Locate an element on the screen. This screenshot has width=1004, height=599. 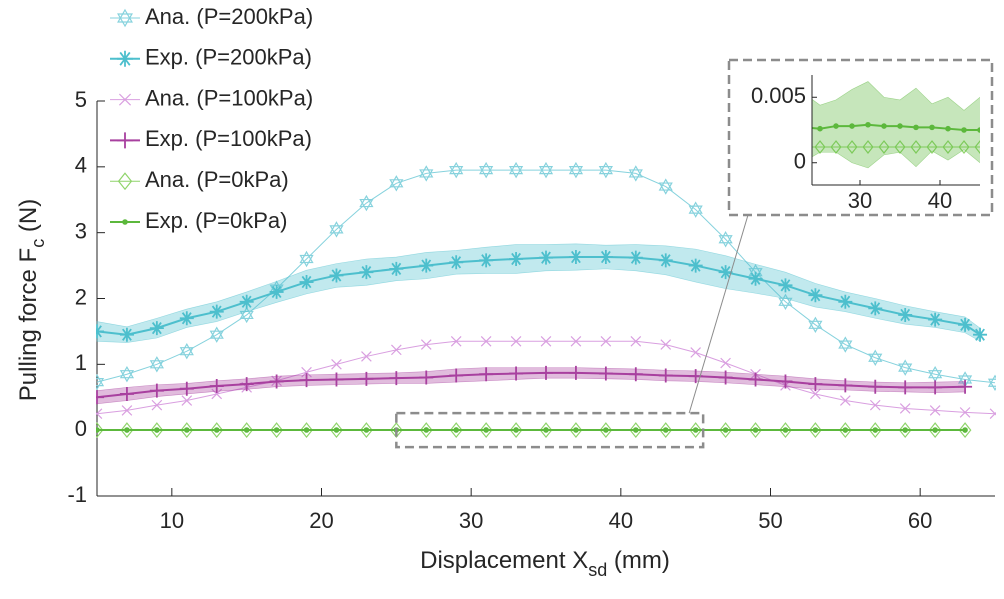
legend-label: Ana. (P=200kPa) is located at coordinates (229, 16).